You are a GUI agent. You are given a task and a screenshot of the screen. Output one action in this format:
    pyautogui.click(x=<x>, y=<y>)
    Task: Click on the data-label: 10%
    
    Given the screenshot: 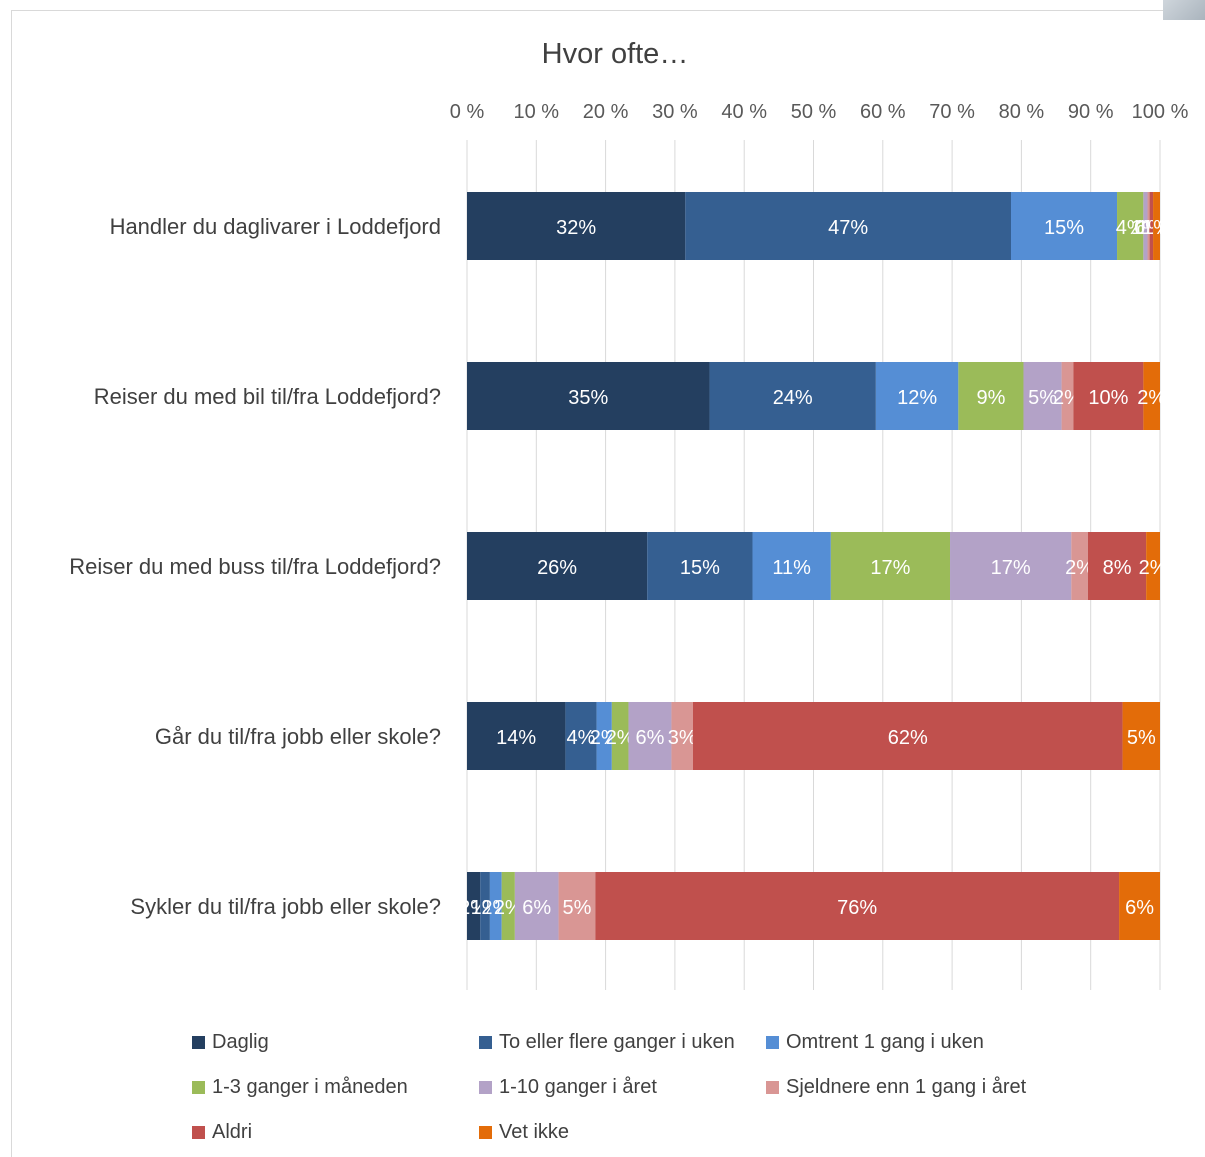 What is the action you would take?
    pyautogui.click(x=1108, y=398)
    